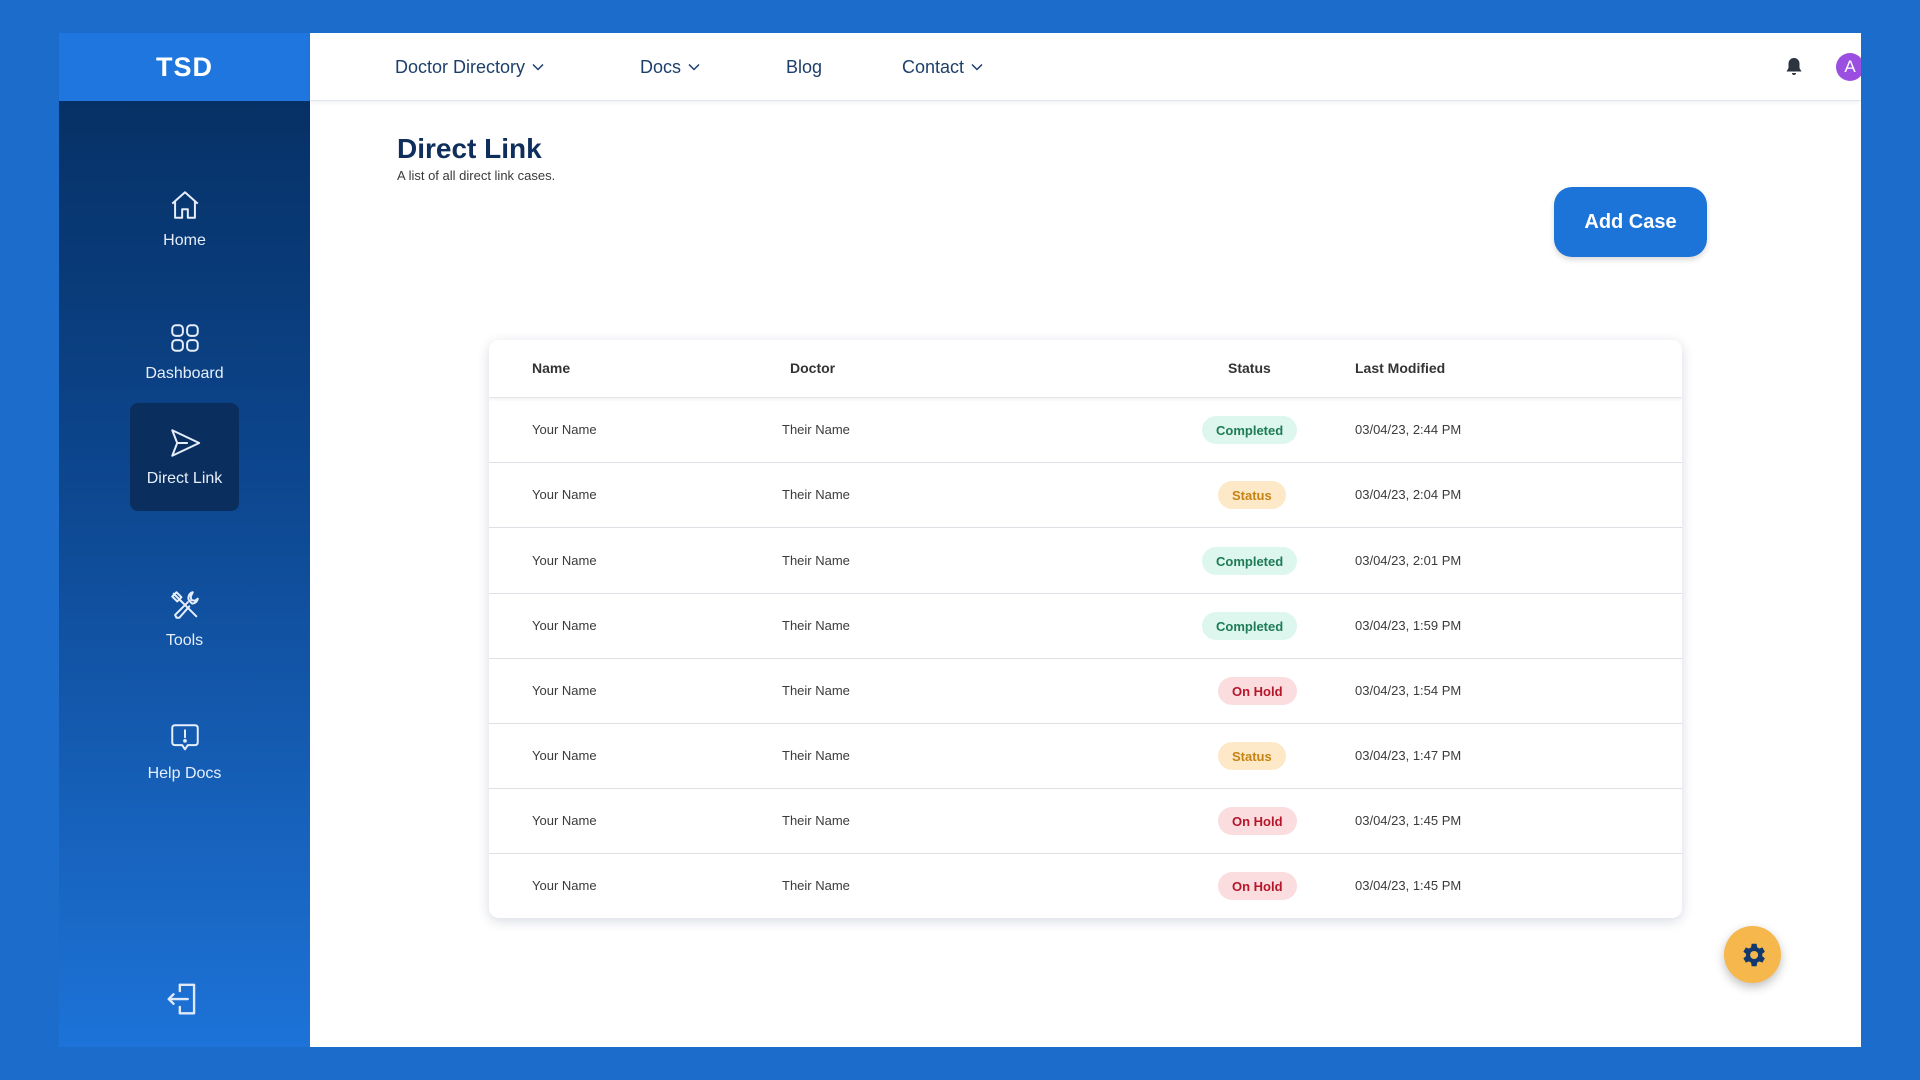  I want to click on nav-docs: Docs, so click(670, 67).